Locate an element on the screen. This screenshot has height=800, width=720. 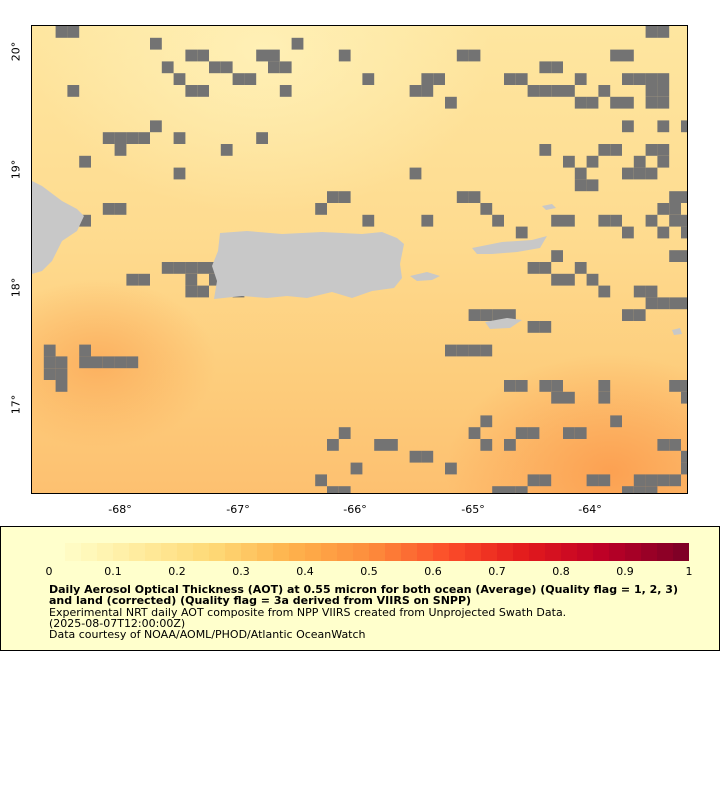
colorbar-tick-label: 1 is located at coordinates (689, 571).